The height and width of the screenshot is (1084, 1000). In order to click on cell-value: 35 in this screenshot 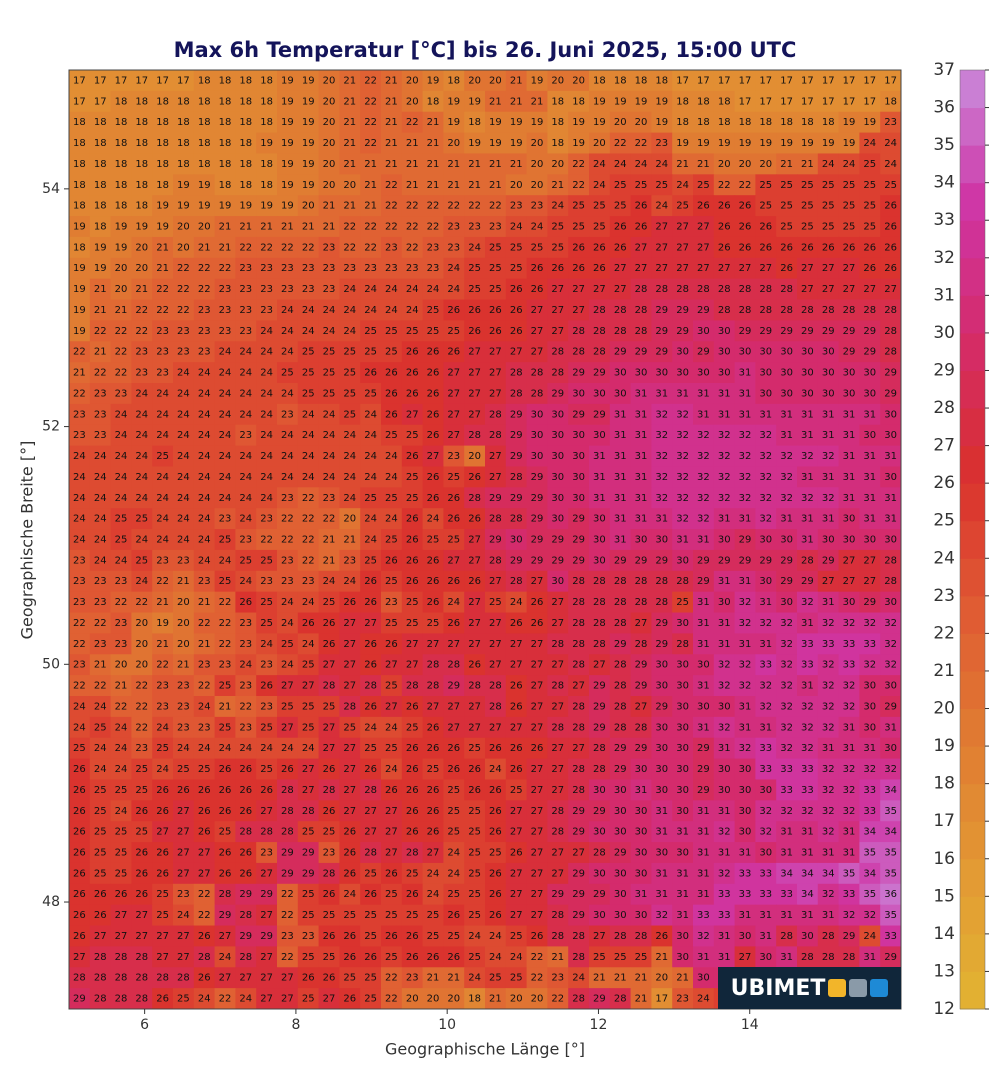, I will do `click(890, 873)`.